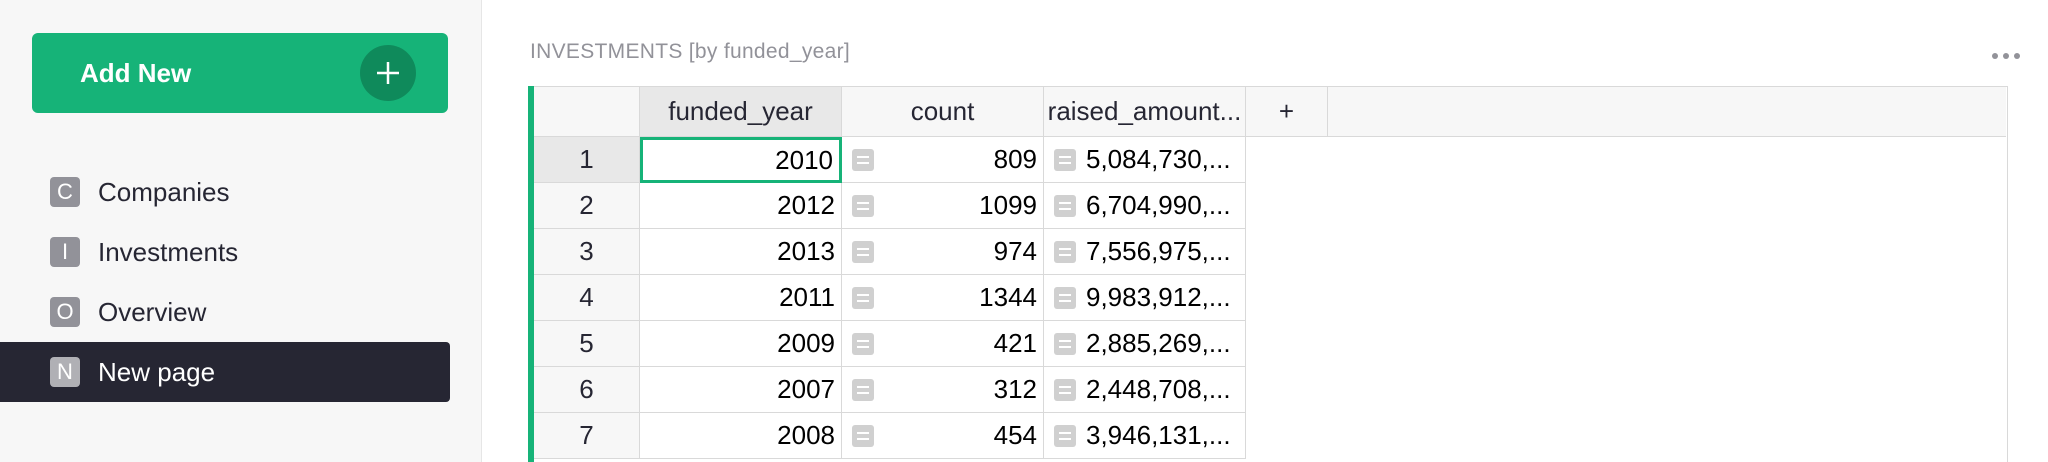 This screenshot has width=2048, height=462. I want to click on add-new-button: Add New, so click(240, 73).